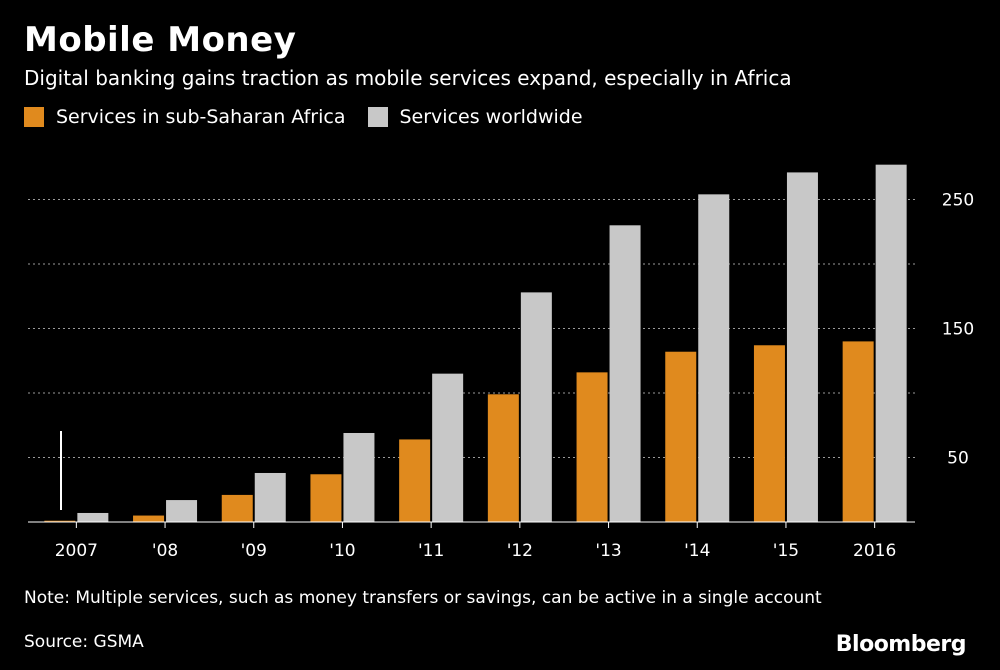  What do you see at coordinates (958, 330) in the screenshot?
I see `y-tick-label-150: 150` at bounding box center [958, 330].